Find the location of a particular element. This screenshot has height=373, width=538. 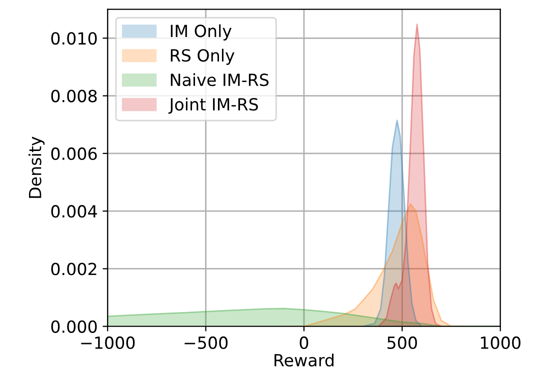

x-tick-label: −1000 is located at coordinates (108, 342).